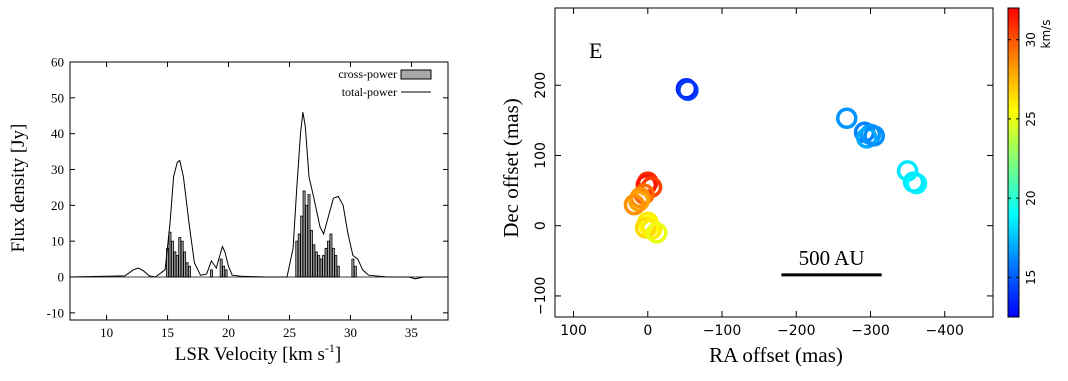  Describe the element at coordinates (330, 348) in the screenshot. I see `spectrum-x-axis-label-sup: -1` at that location.